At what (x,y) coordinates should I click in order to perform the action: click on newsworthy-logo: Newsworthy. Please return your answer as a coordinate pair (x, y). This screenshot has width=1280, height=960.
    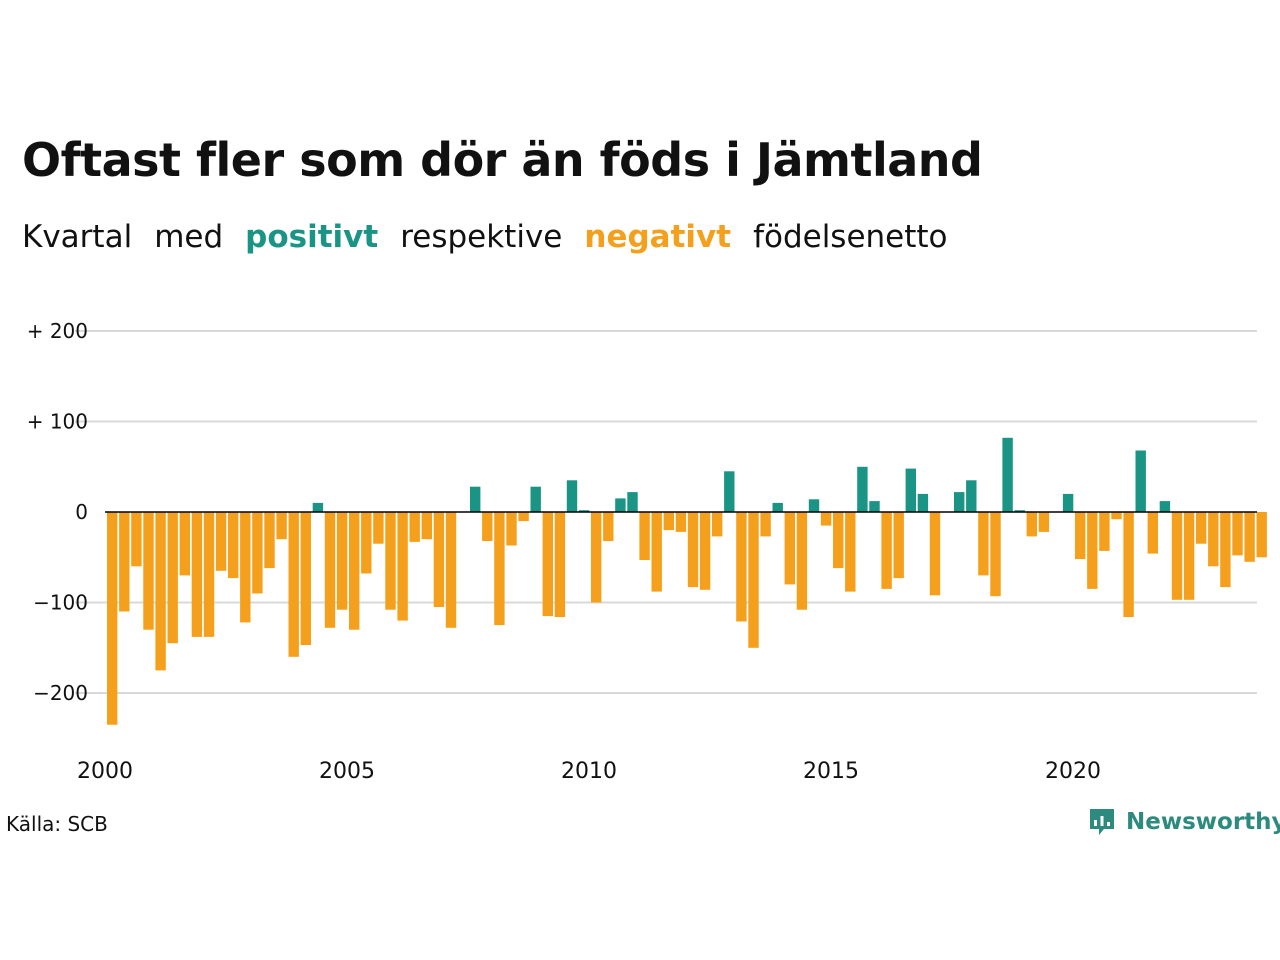
    Looking at the image, I should click on (1184, 822).